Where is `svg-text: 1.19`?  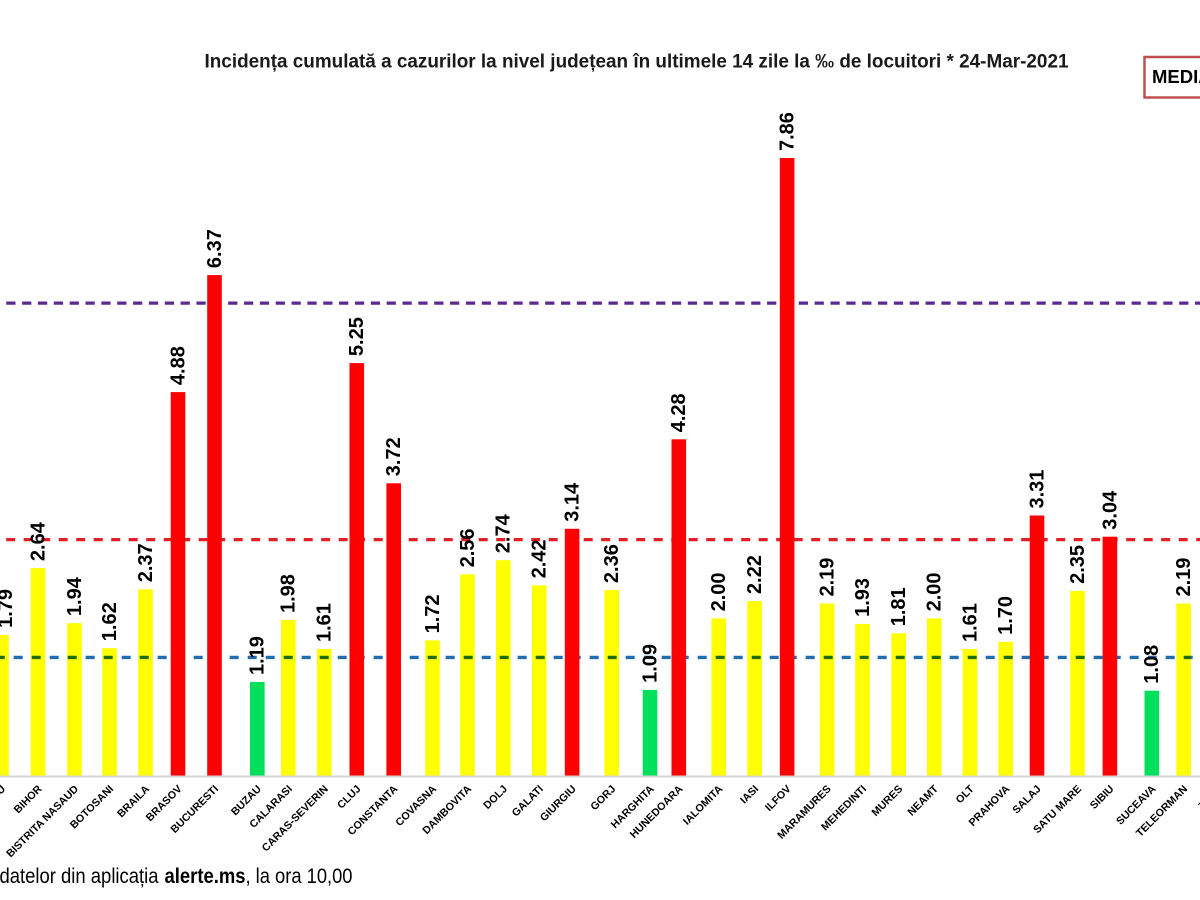 svg-text: 1.19 is located at coordinates (258, 655).